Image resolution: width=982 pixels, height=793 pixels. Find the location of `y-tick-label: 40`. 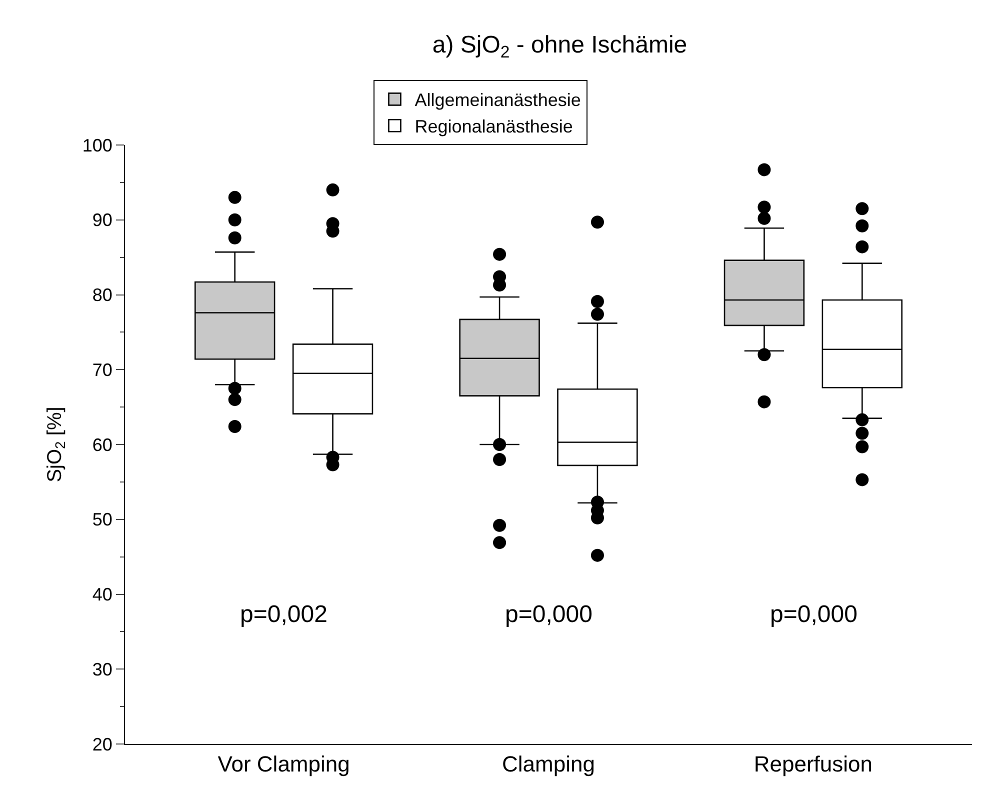

y-tick-label: 40 is located at coordinates (102, 594).